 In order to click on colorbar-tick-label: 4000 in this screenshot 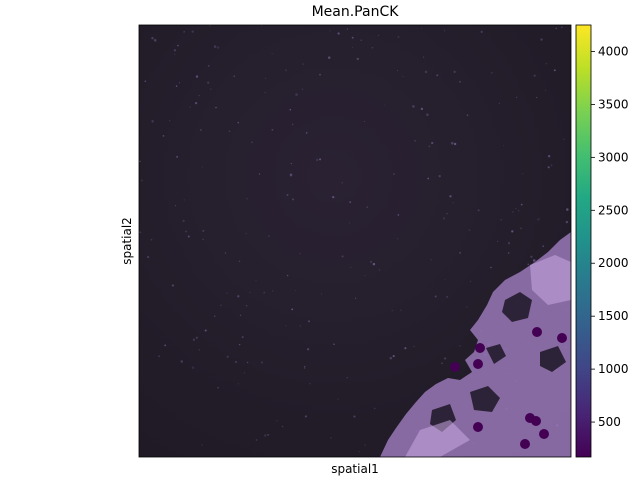, I will do `click(613, 51)`.